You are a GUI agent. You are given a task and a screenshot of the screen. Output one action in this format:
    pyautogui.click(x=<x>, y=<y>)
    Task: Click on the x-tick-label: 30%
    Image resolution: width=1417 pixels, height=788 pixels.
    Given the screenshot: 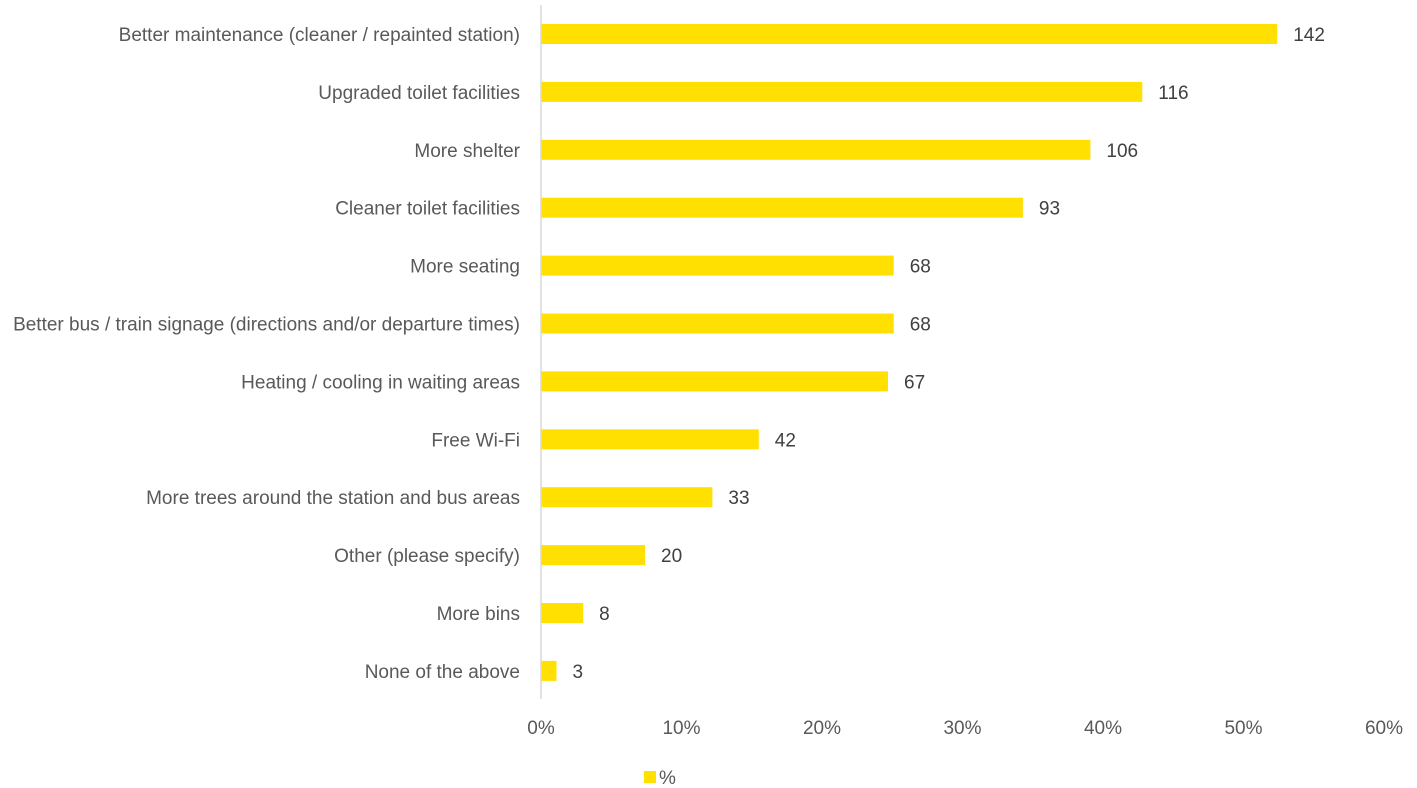 What is the action you would take?
    pyautogui.click(x=962, y=728)
    